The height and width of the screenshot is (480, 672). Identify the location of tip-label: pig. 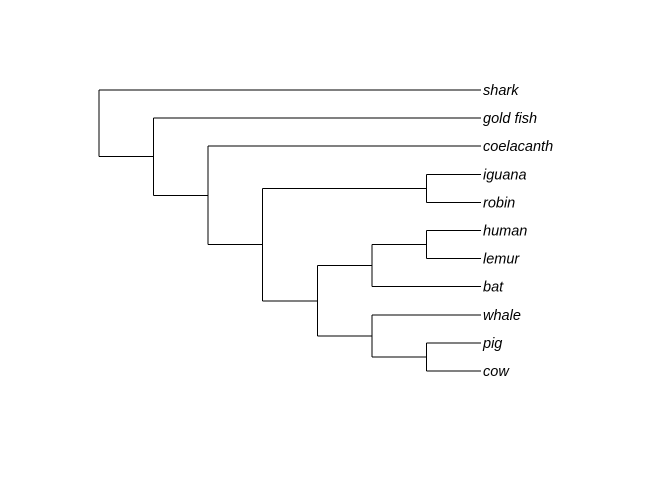
(492, 344).